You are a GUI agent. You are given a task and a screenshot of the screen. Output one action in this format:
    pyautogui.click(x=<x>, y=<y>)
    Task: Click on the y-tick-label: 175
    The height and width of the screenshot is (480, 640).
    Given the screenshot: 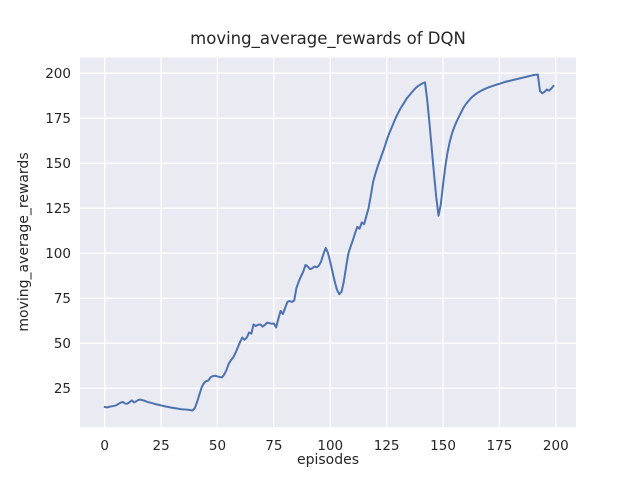 What is the action you would take?
    pyautogui.click(x=58, y=119)
    